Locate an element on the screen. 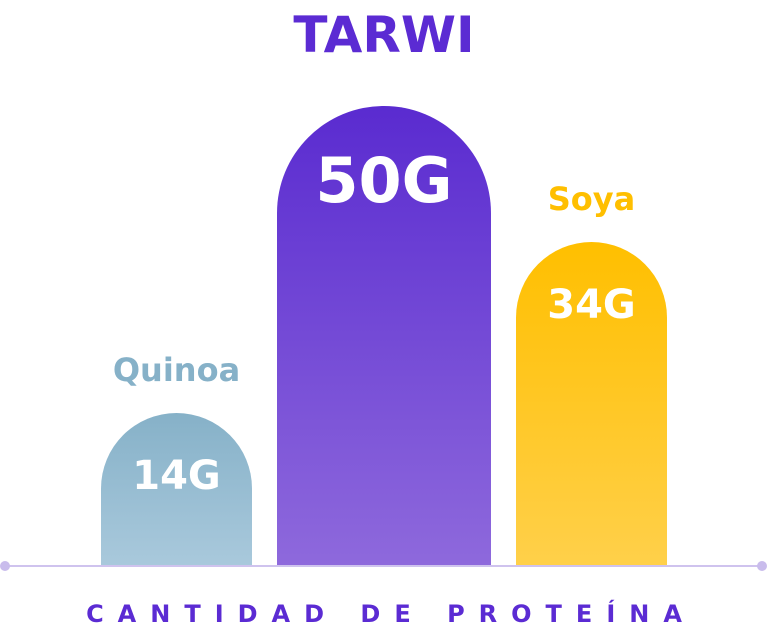 The width and height of the screenshot is (768, 636). axis-end-dot-left is located at coordinates (5, 566).